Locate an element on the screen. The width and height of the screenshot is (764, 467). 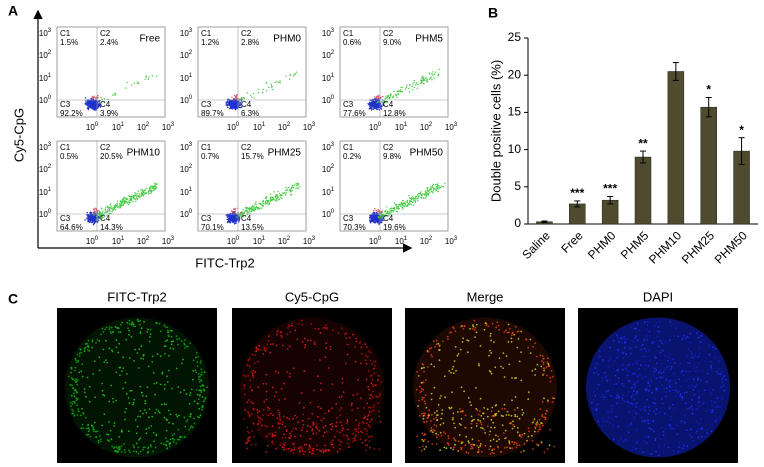
tick-base: 10 is located at coordinates (184, 147).